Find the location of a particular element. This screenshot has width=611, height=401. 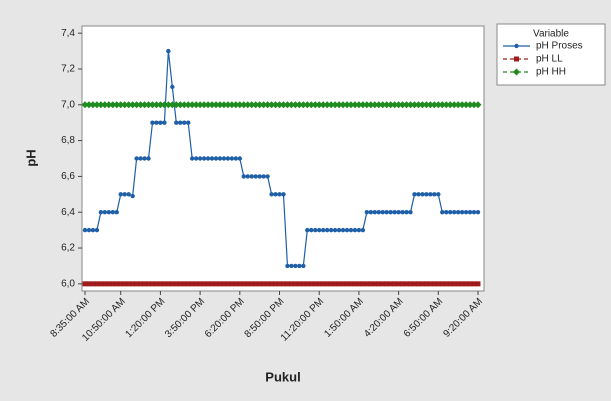

y-tick-label: 6,4 is located at coordinates (68, 212).